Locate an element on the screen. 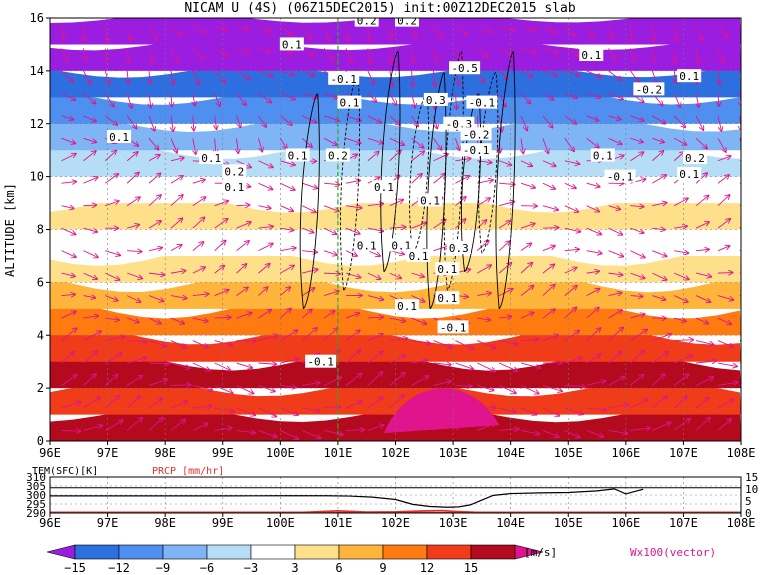  svg-text: -0.1 is located at coordinates (343, 79).